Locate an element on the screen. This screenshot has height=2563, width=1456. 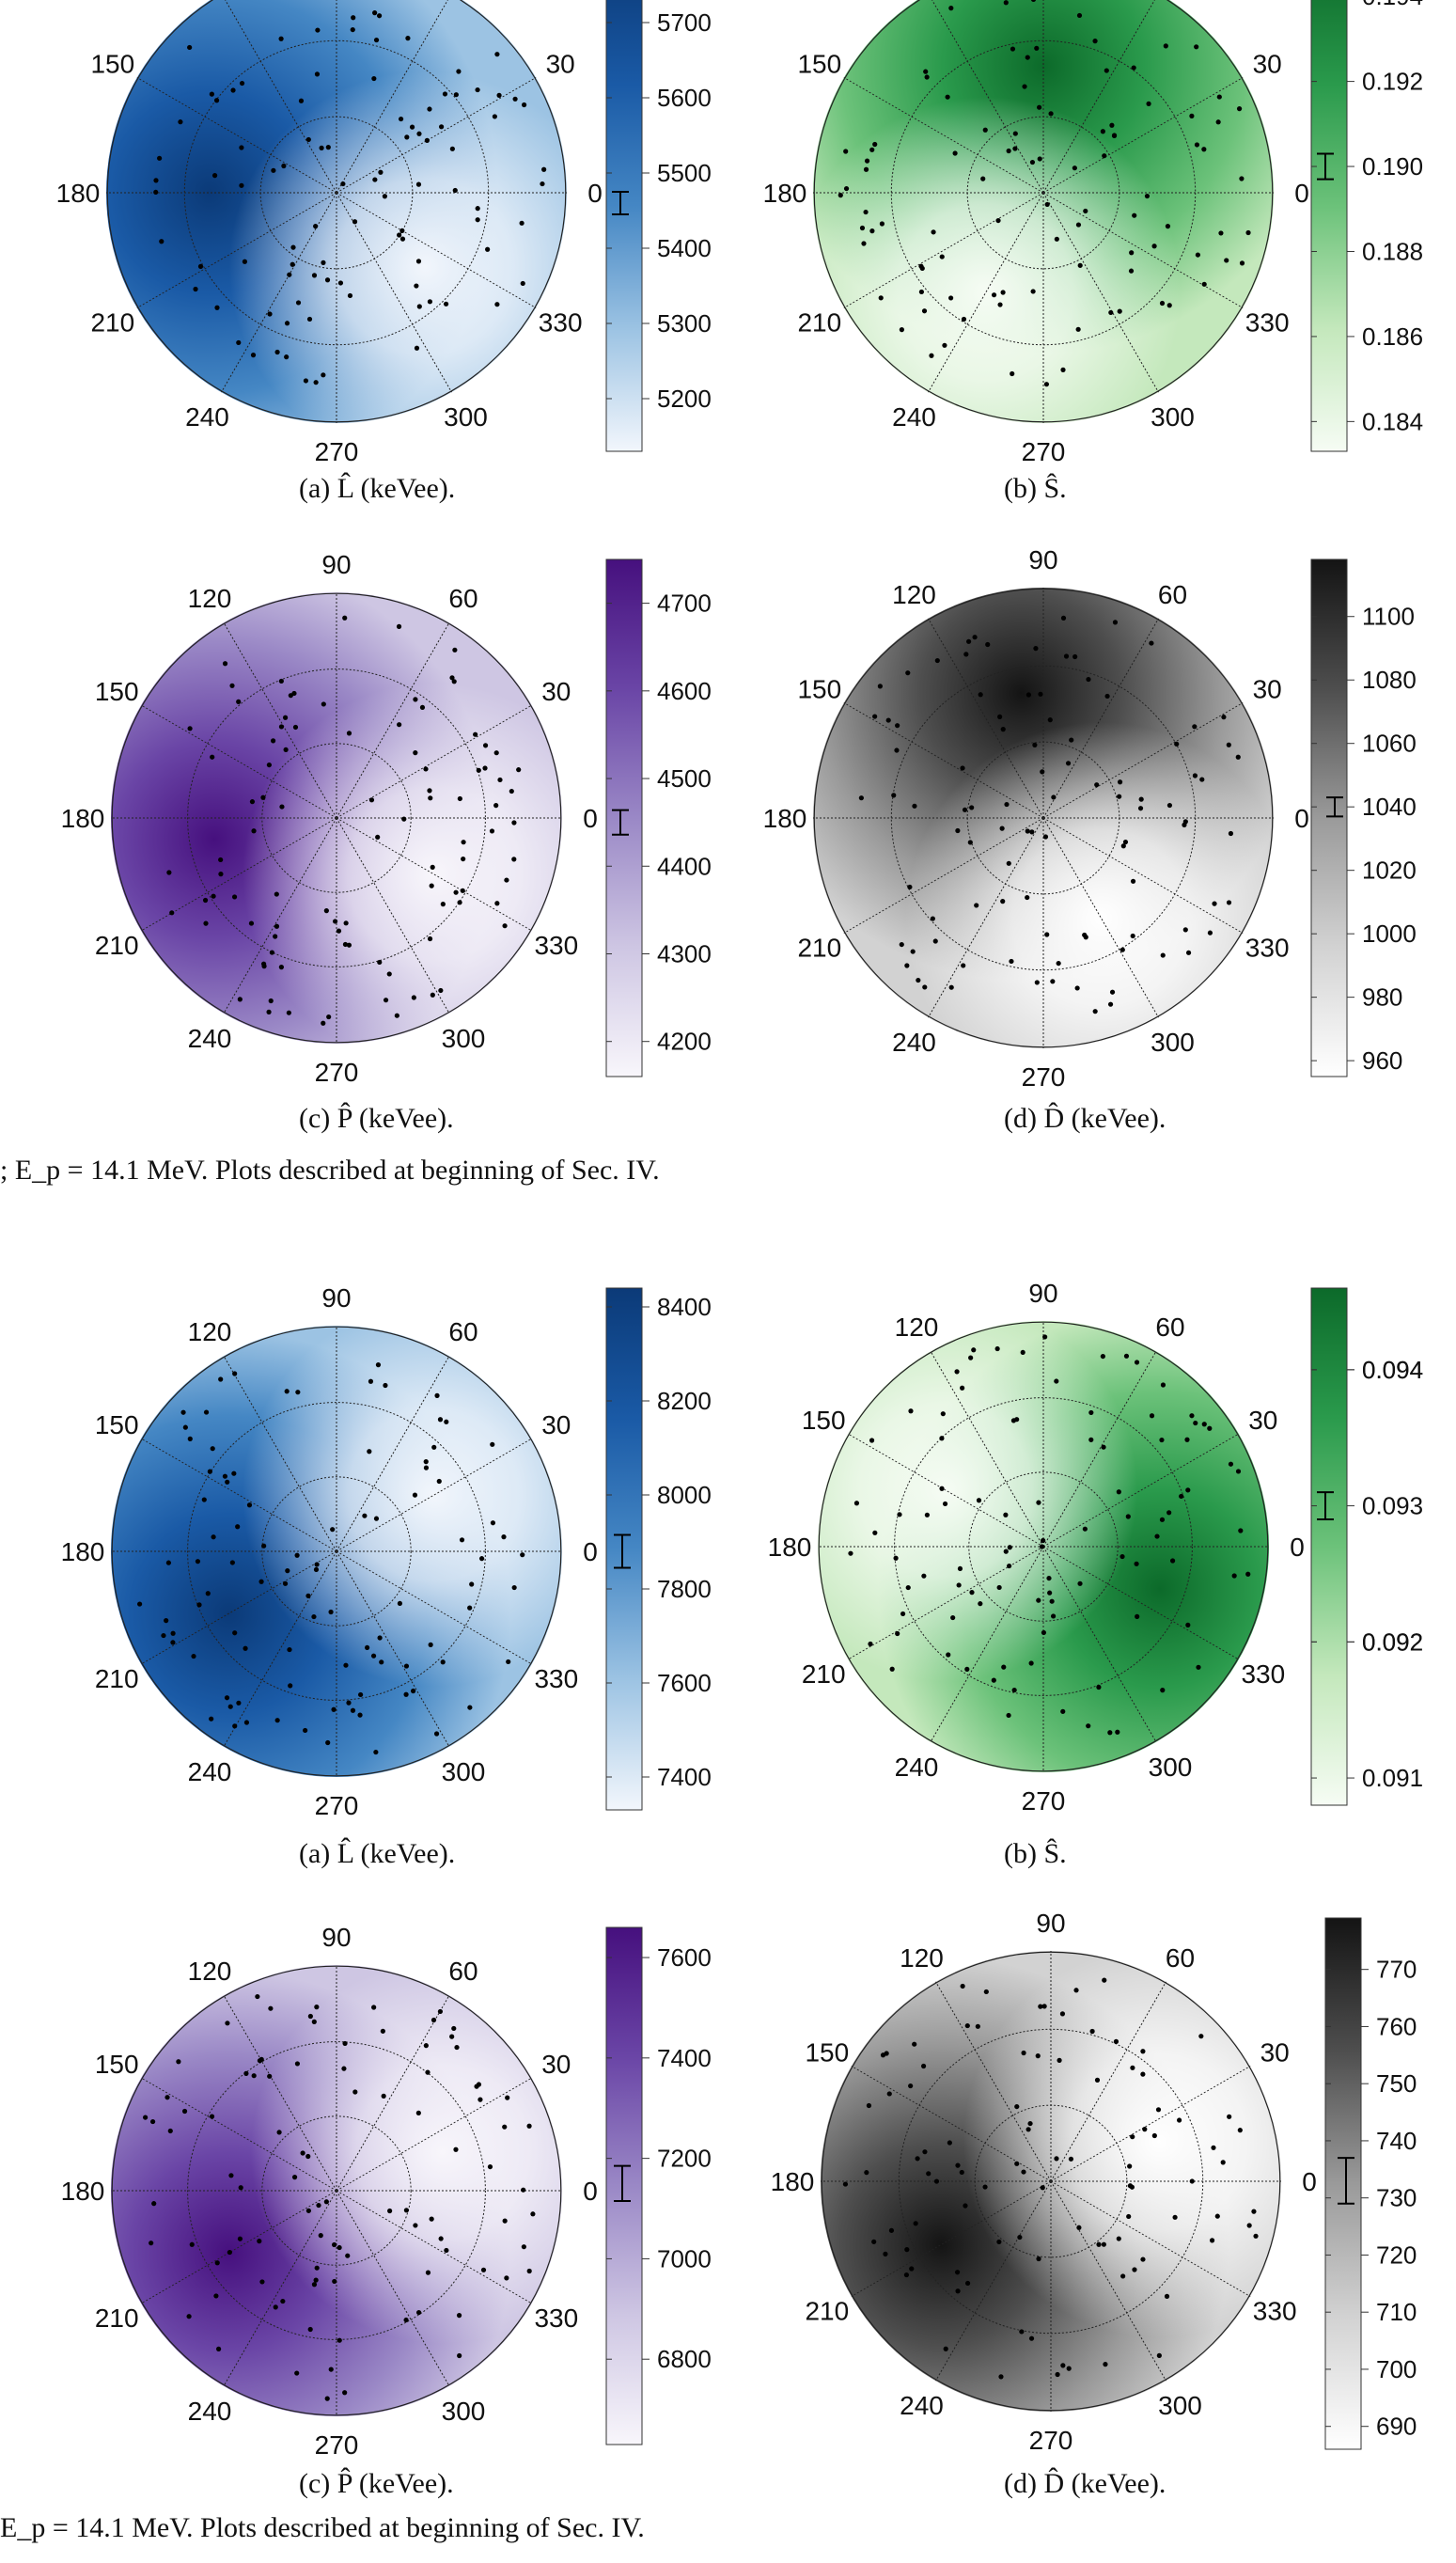
angle-label: 120 is located at coordinates (210, 1971).